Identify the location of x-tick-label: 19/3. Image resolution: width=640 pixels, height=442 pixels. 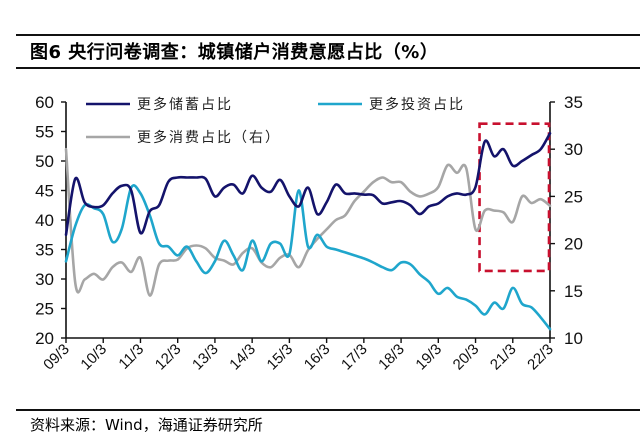
(428, 357).